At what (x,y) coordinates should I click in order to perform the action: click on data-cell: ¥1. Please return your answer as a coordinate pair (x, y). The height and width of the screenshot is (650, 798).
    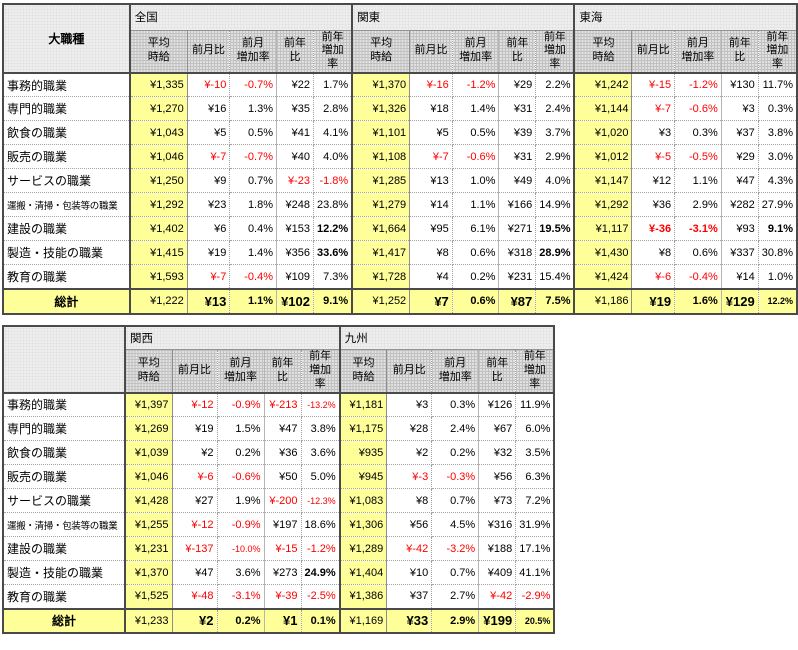
    Looking at the image, I should click on (283, 620).